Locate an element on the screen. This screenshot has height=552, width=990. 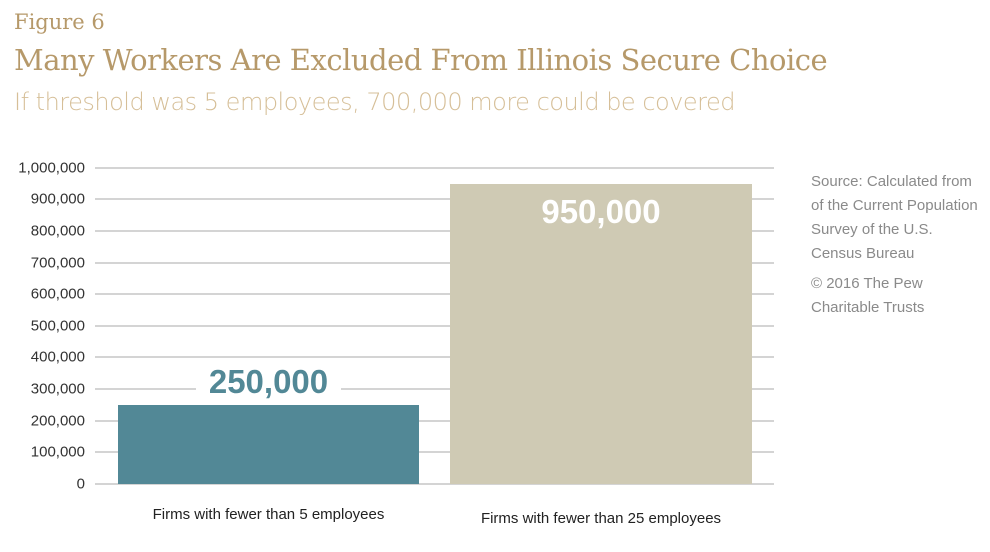
y-tick-label: 900,000 is located at coordinates (57, 199).